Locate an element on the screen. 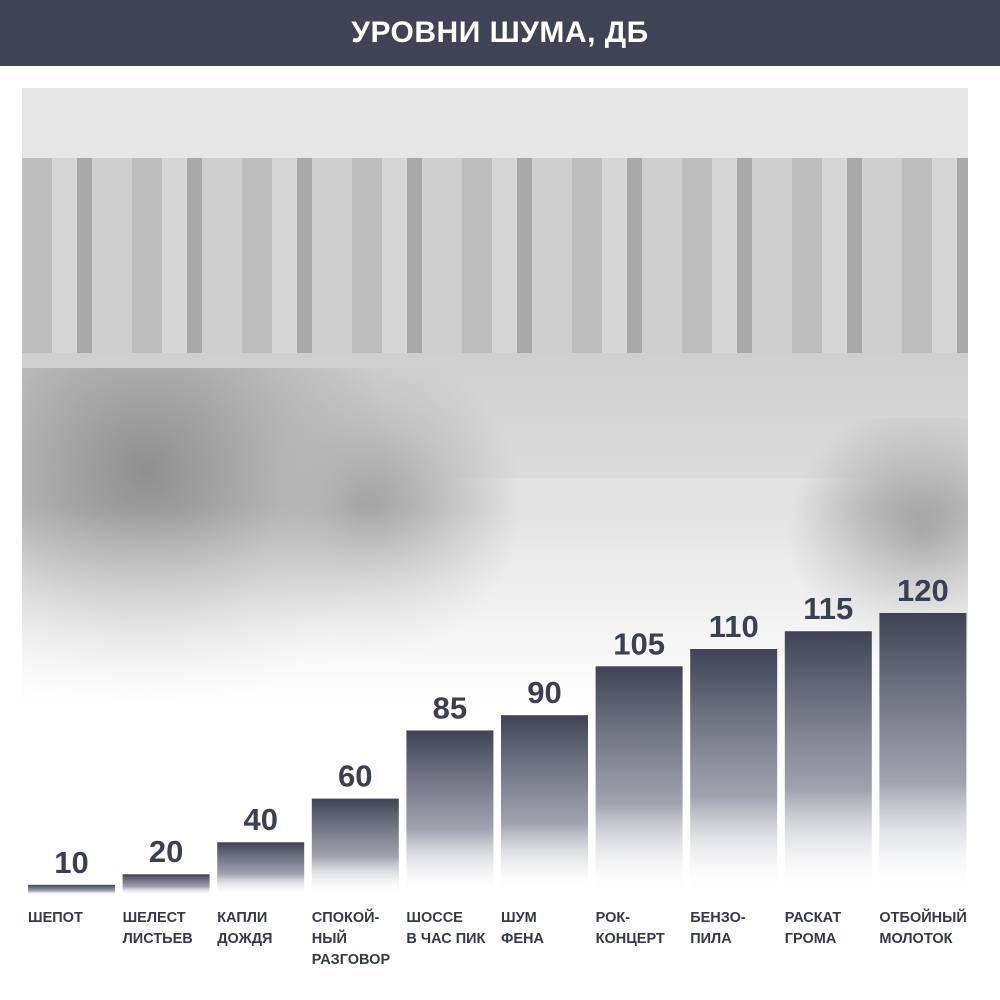  category-label: ШОССЕ is located at coordinates (434, 918).